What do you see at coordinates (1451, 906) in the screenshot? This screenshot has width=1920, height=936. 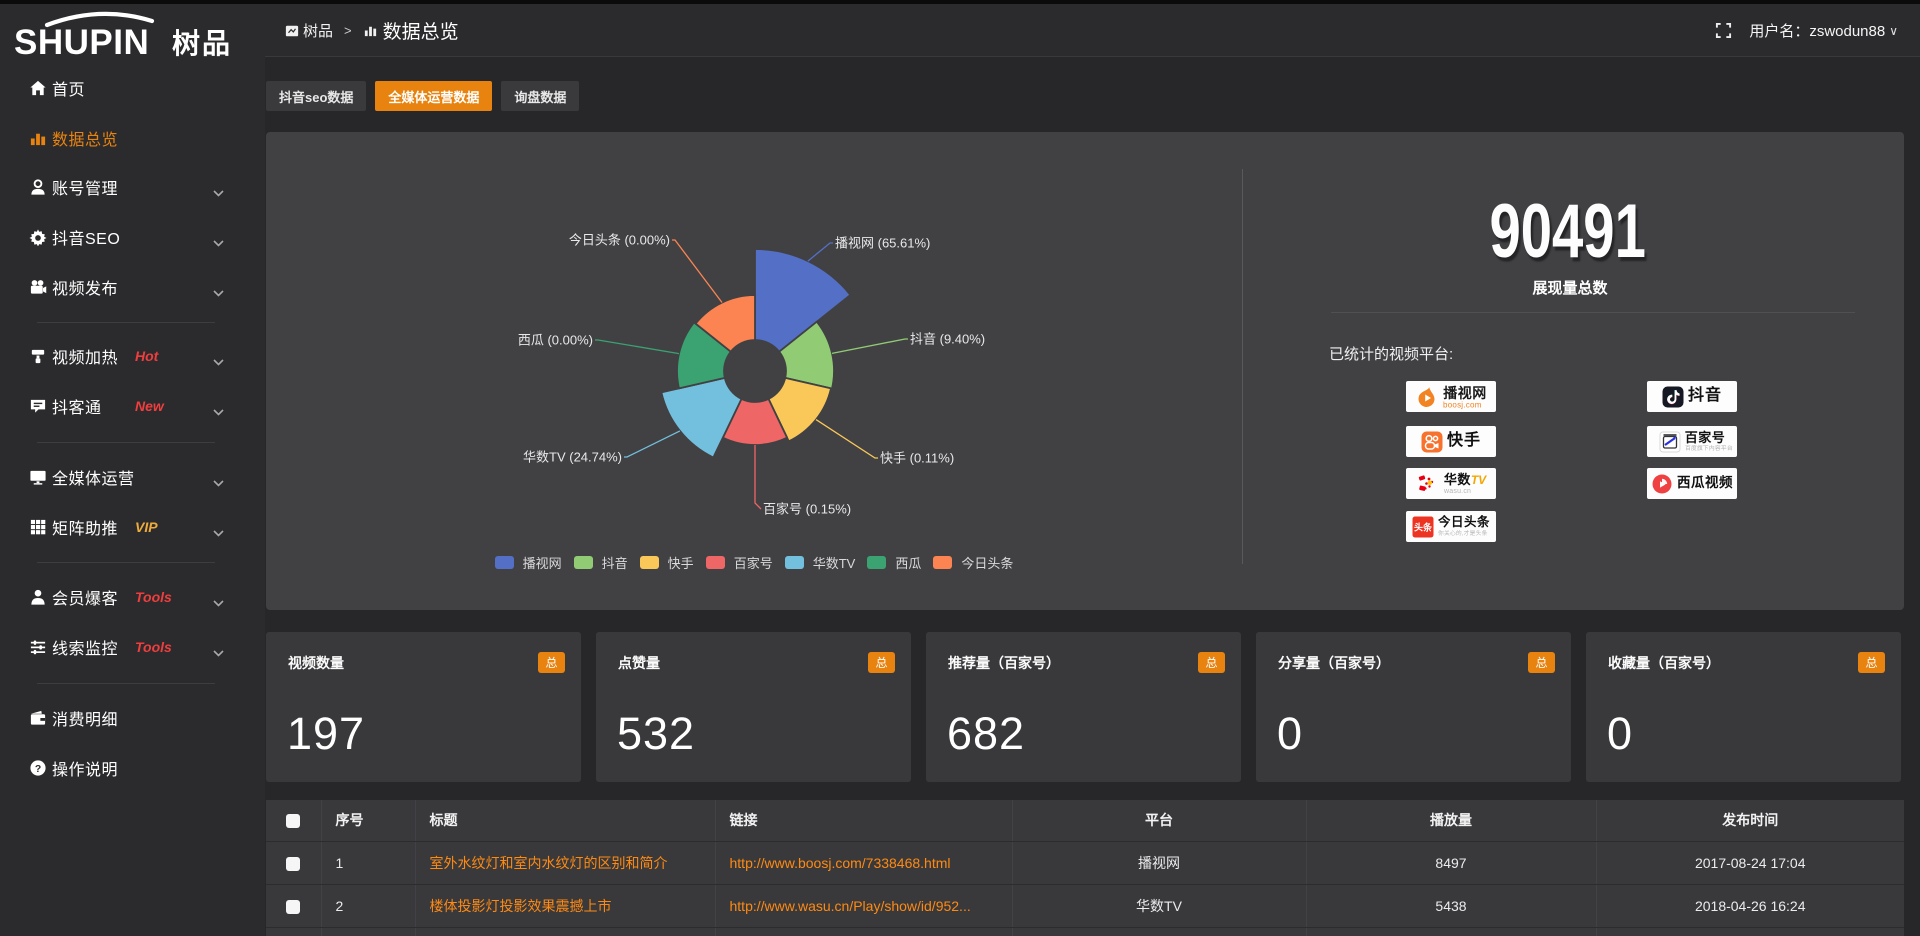 I see `cell-views: 5438` at bounding box center [1451, 906].